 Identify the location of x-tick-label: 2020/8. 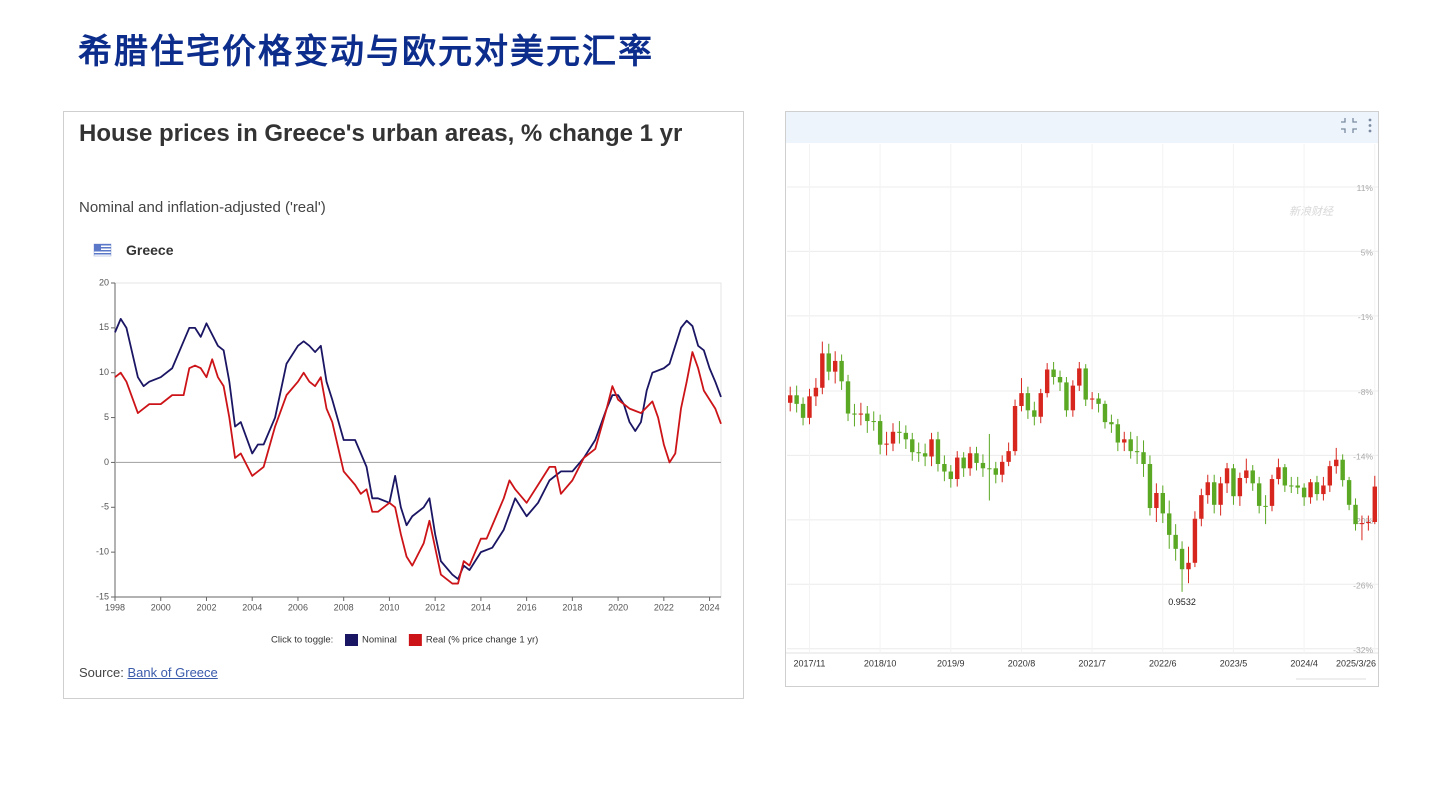
(1022, 663).